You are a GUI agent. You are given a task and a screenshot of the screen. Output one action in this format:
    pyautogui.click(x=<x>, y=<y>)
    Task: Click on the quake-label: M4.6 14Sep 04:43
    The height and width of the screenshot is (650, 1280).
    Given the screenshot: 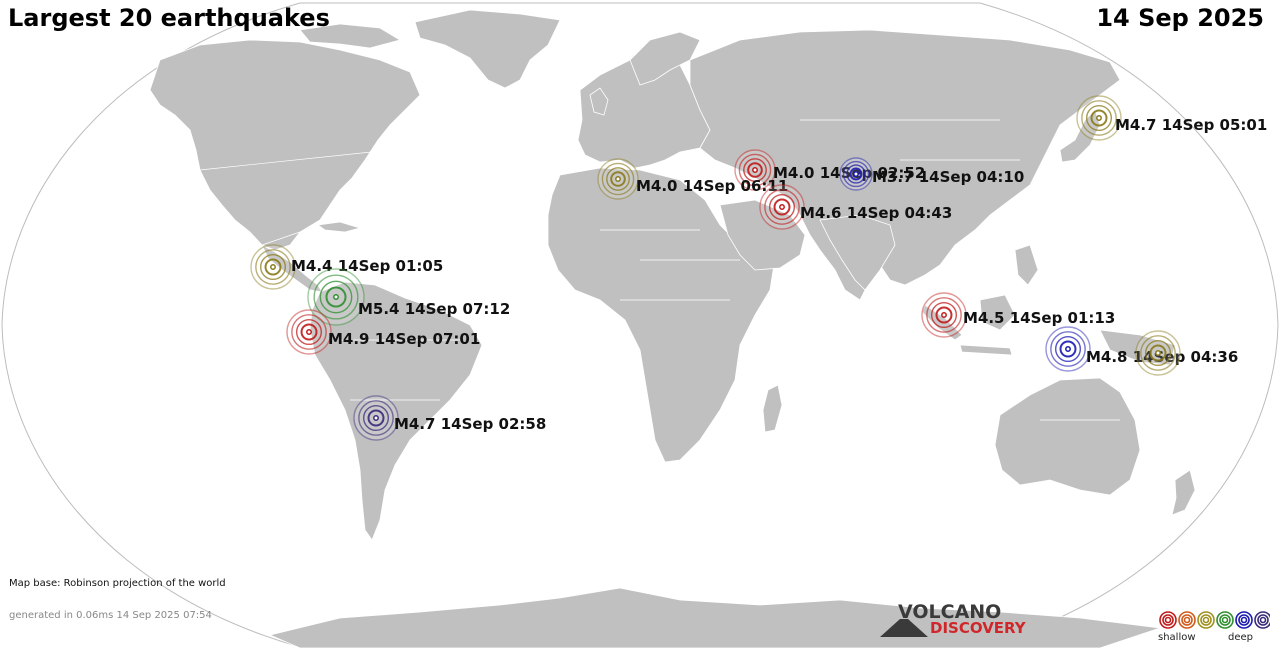 What is the action you would take?
    pyautogui.click(x=876, y=213)
    